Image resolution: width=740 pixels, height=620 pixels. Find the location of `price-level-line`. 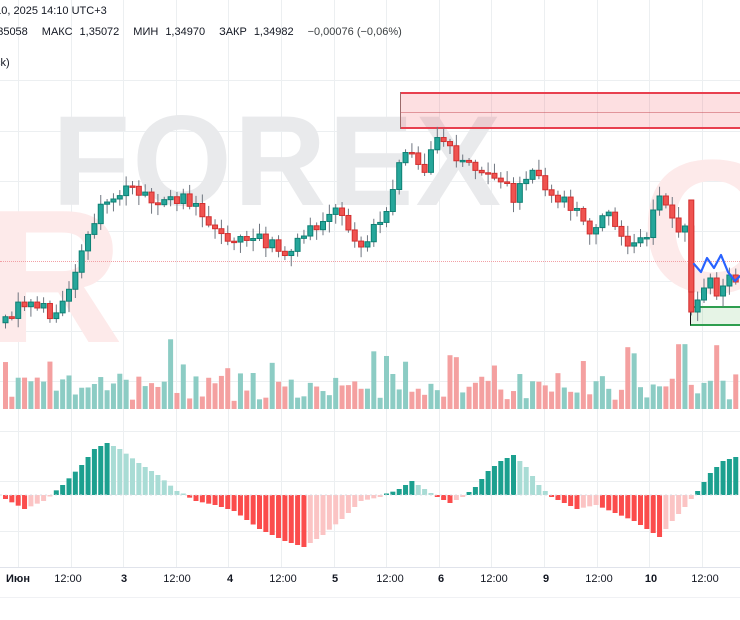

price-level-line is located at coordinates (370, 261).